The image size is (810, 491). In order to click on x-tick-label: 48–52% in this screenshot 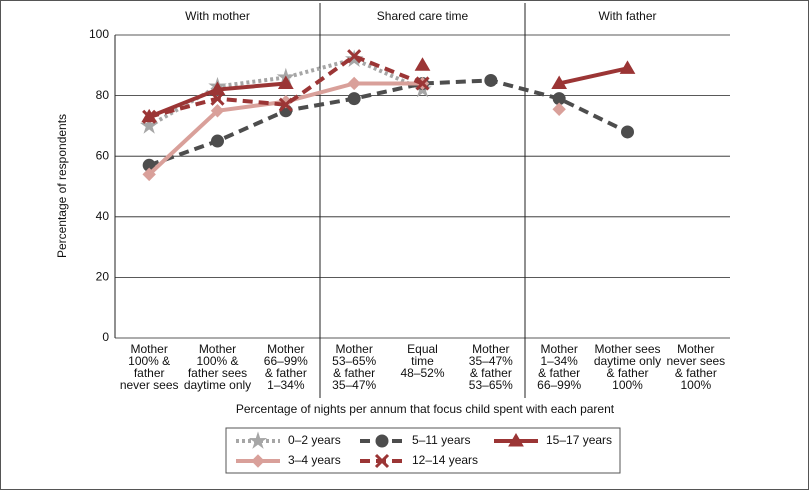, I will do `click(422, 373)`.